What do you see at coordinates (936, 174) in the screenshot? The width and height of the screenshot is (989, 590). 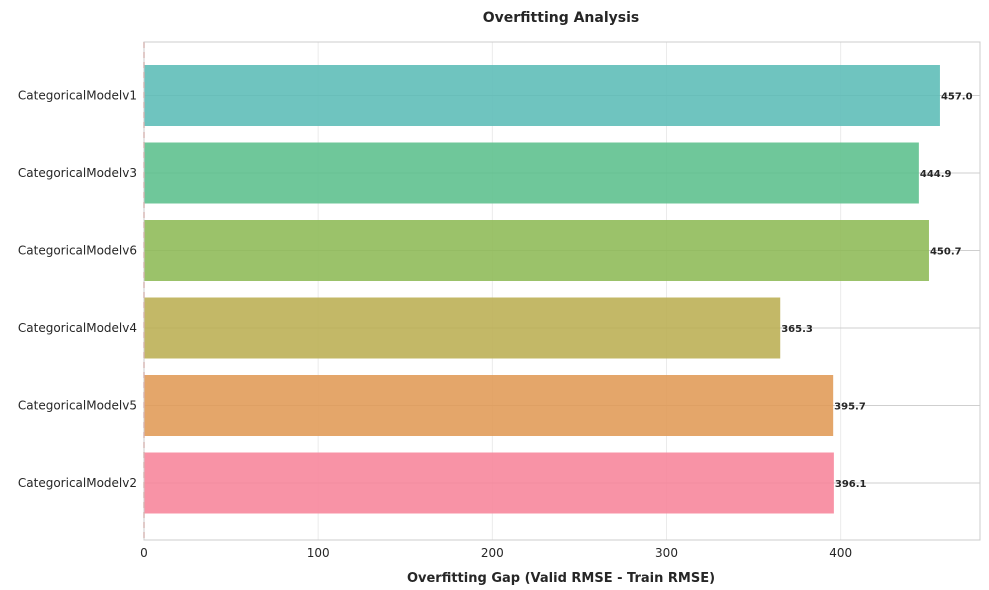 I see `data-label: 444.9` at bounding box center [936, 174].